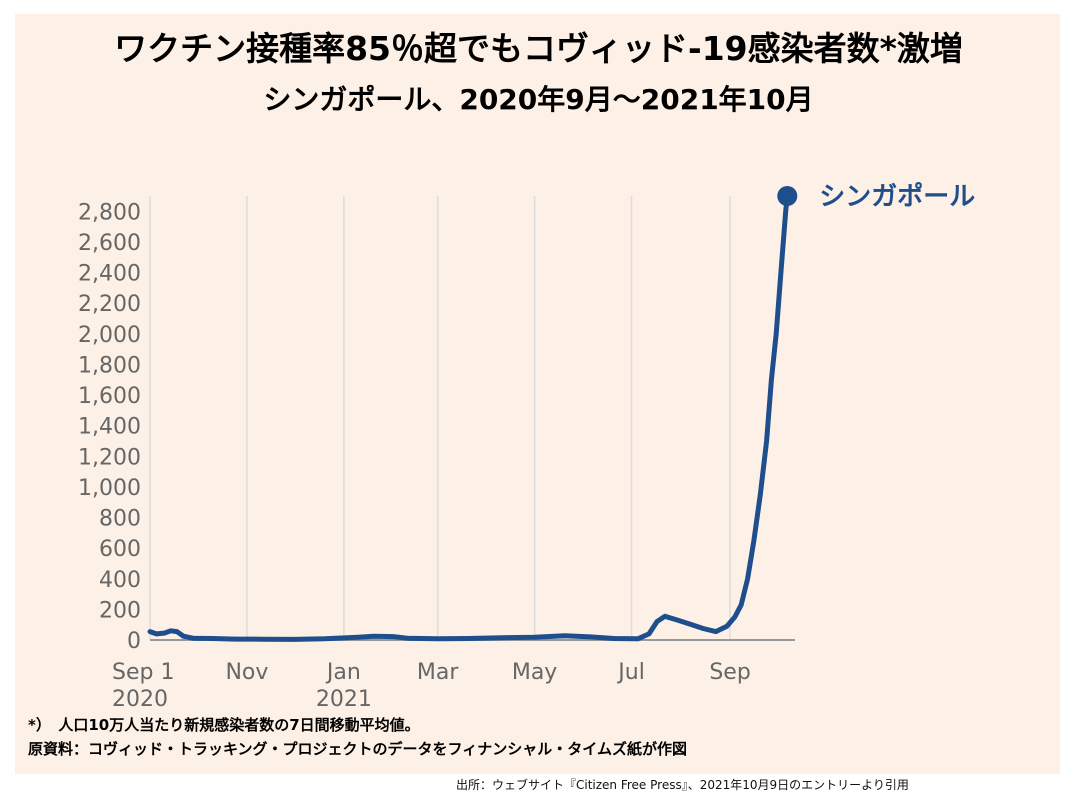 The width and height of the screenshot is (1077, 798). What do you see at coordinates (109, 274) in the screenshot?
I see `y-tick-label: 2,400` at bounding box center [109, 274].